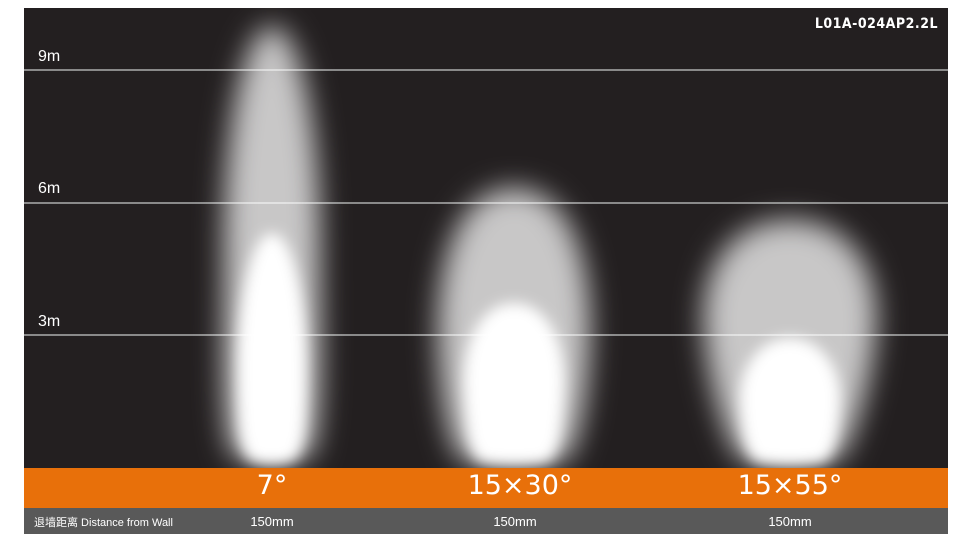 The height and width of the screenshot is (534, 967). I want to click on distance-from-wall-title: 退墙距离 Distance from Wall, so click(103, 523).